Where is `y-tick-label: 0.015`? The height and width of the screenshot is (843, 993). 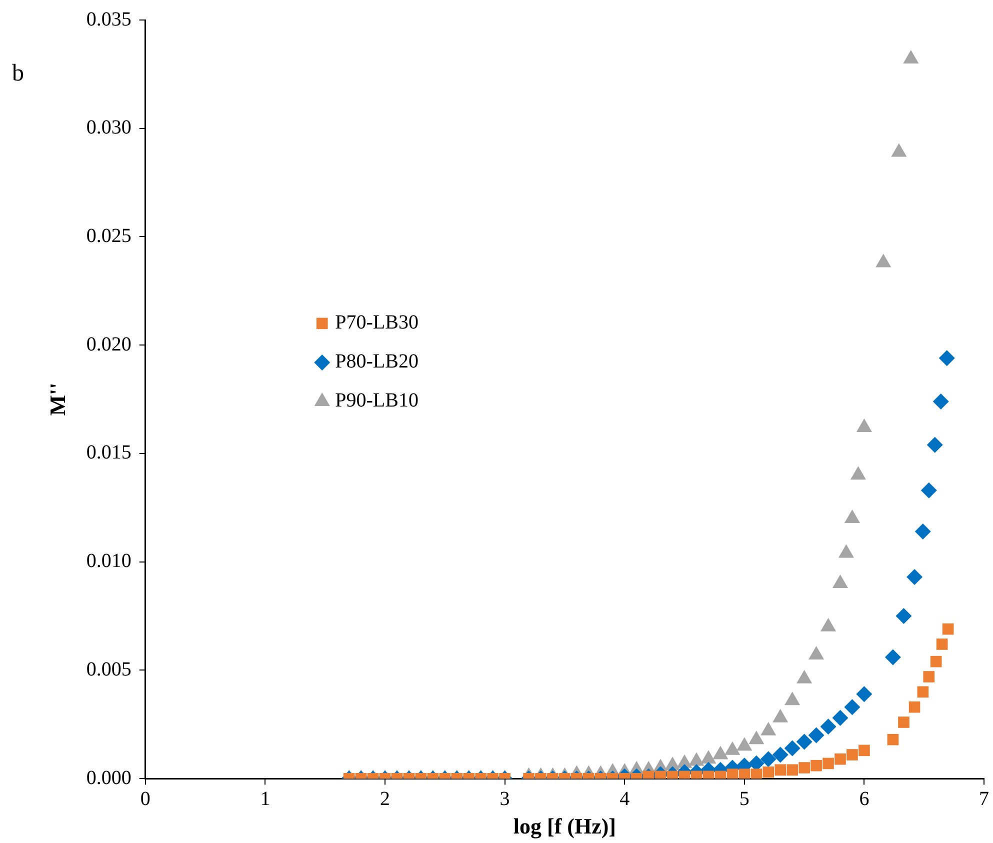
y-tick-label: 0.015 is located at coordinates (109, 453).